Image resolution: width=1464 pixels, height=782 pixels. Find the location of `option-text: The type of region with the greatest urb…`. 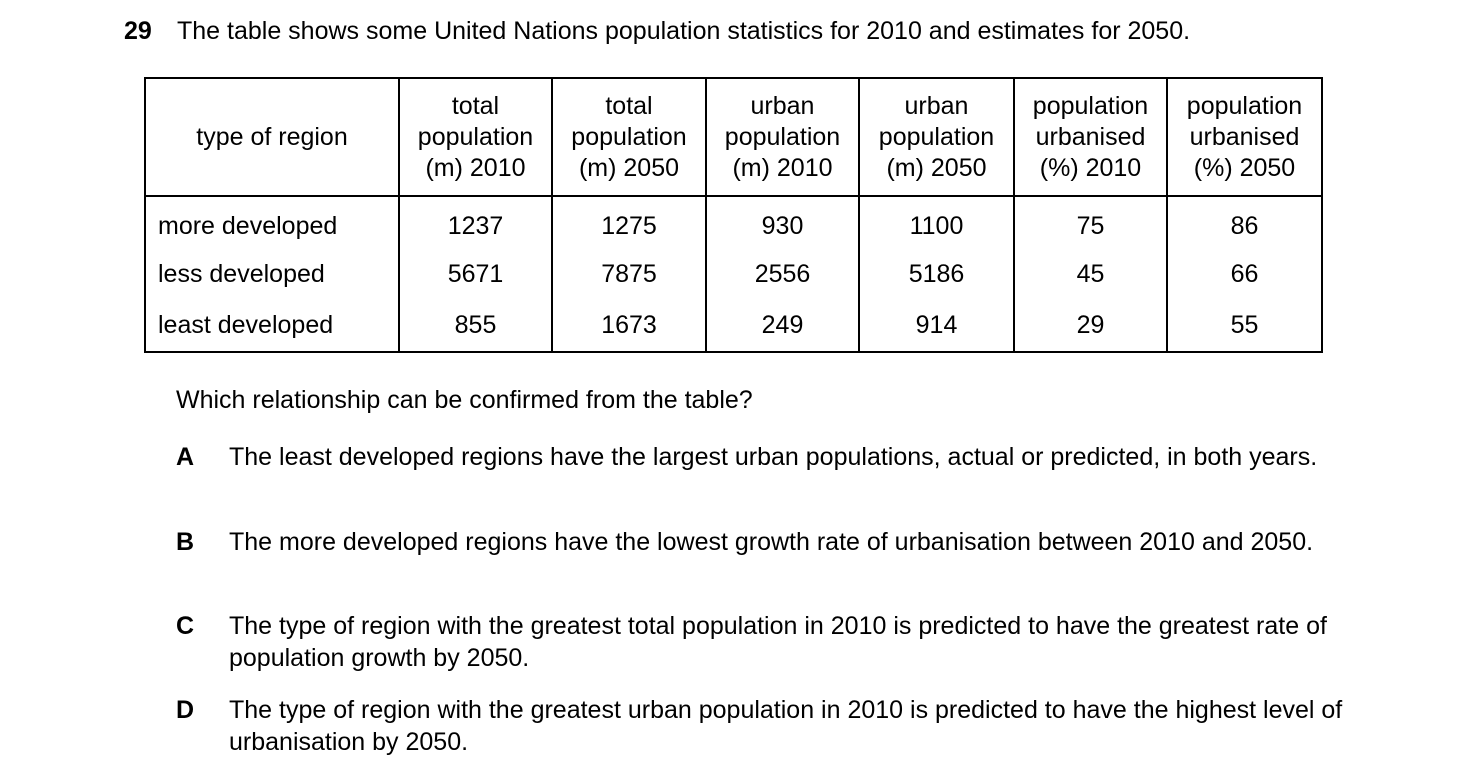

option-text: The type of region with the greatest urb… is located at coordinates (786, 726).